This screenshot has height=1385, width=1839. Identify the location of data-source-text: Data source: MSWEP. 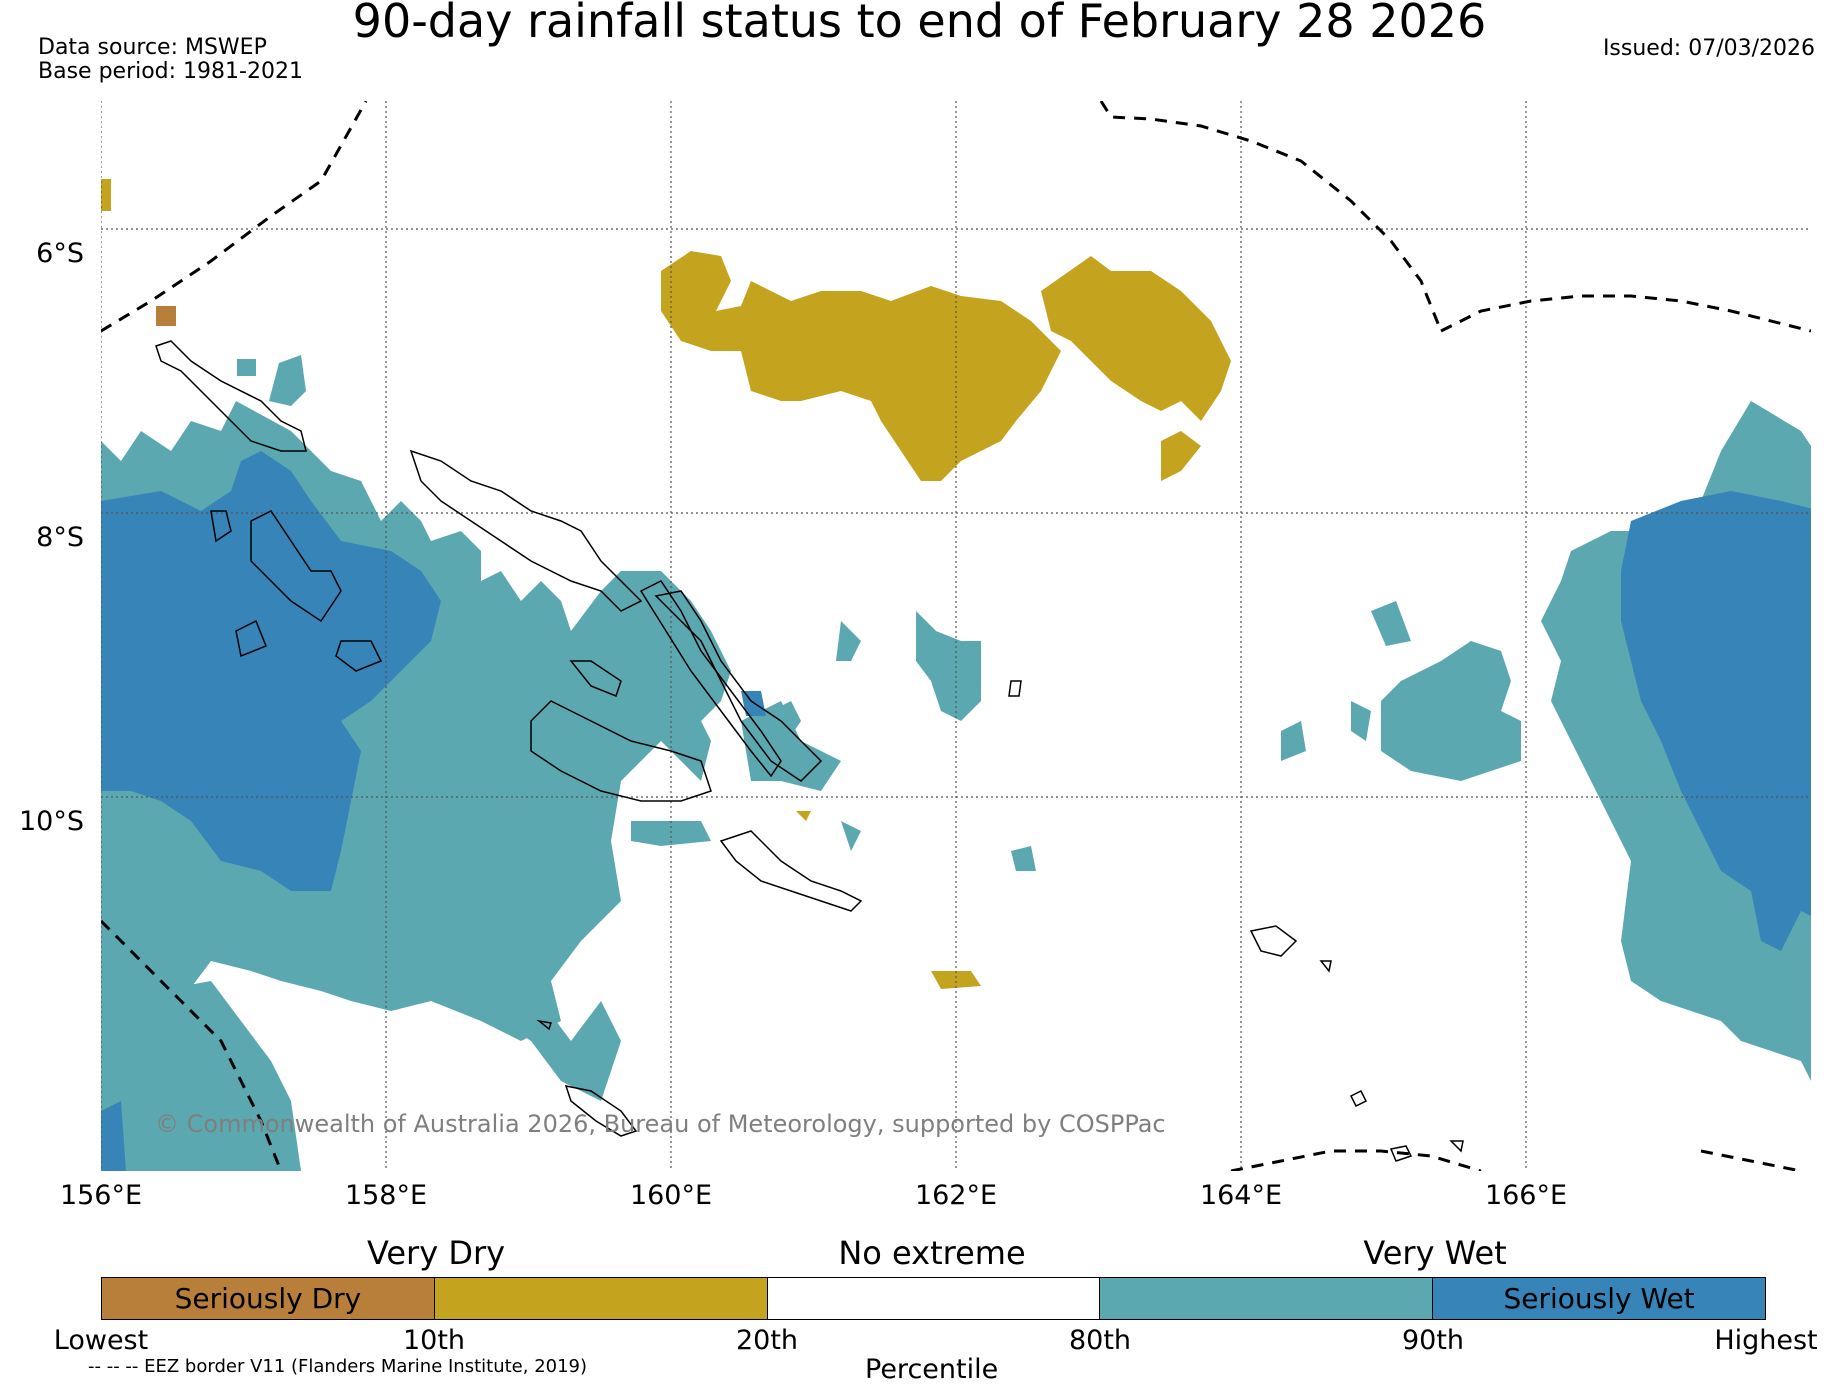
(152, 47).